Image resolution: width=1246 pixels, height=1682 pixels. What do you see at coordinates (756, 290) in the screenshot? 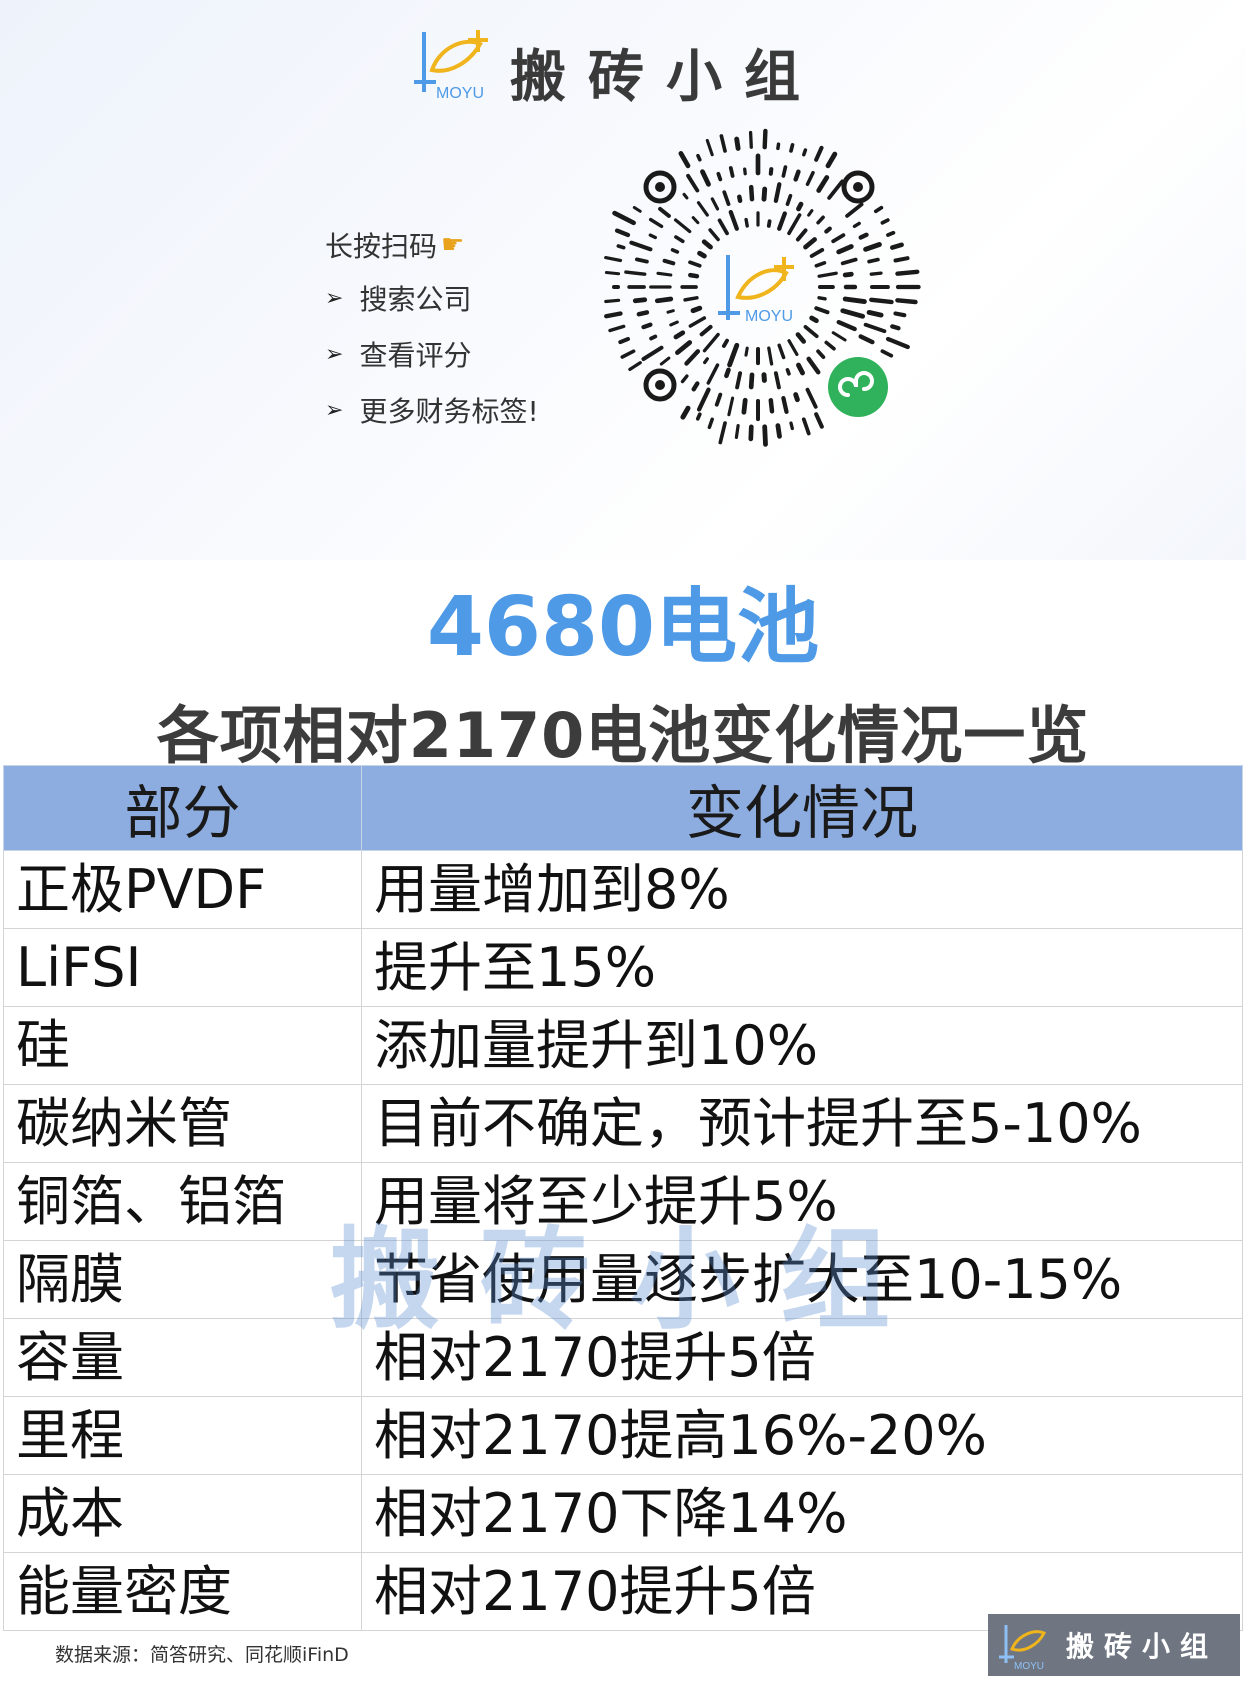
I see `qr-center-logo-icon: MOYU` at bounding box center [756, 290].